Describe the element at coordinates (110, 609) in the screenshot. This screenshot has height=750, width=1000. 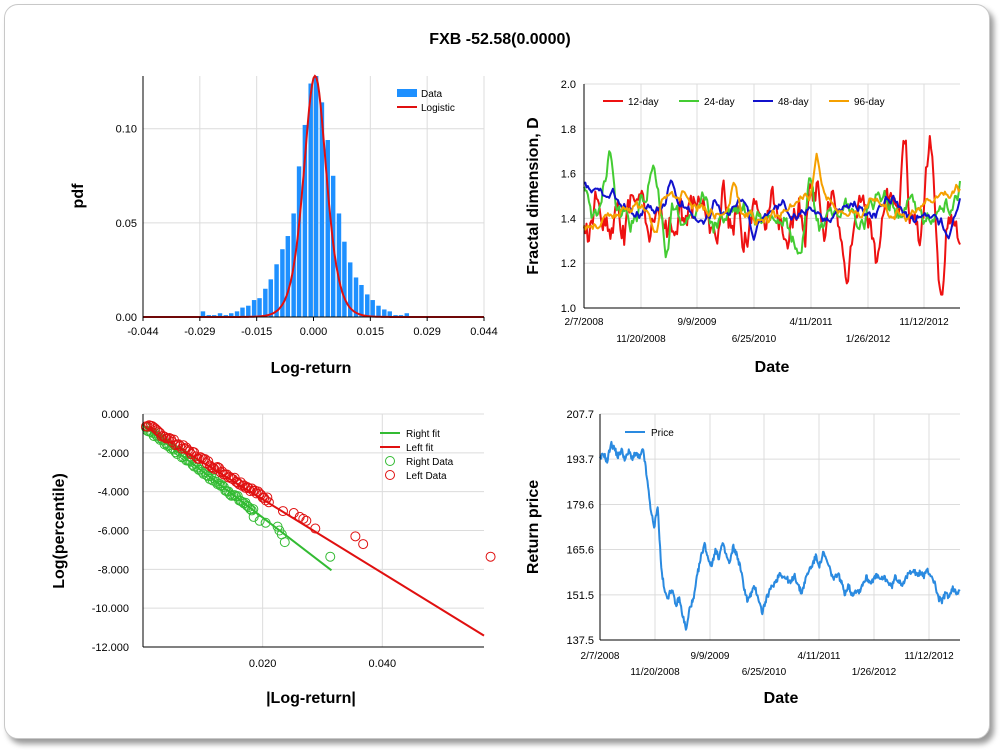
I see `tail-y-tick-label: -10.000` at that location.